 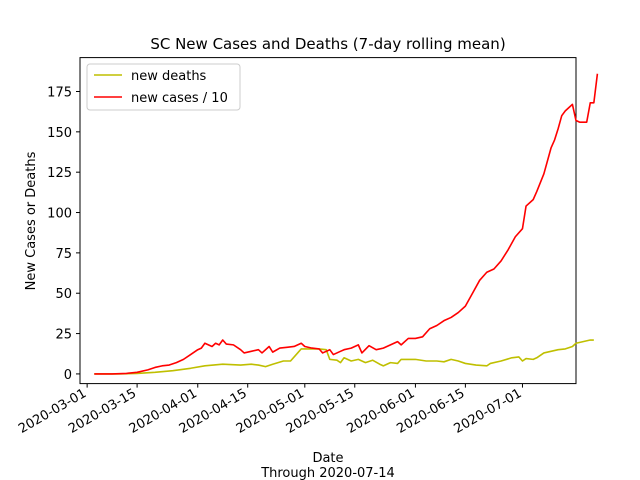 I want to click on y-tick-label: 50, so click(x=63, y=294).